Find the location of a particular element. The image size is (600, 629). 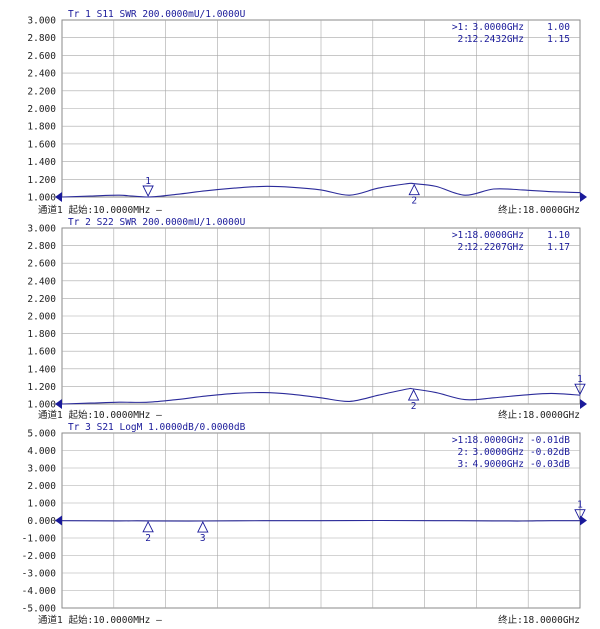

y-tick-label: -2.000 is located at coordinates (39, 556).